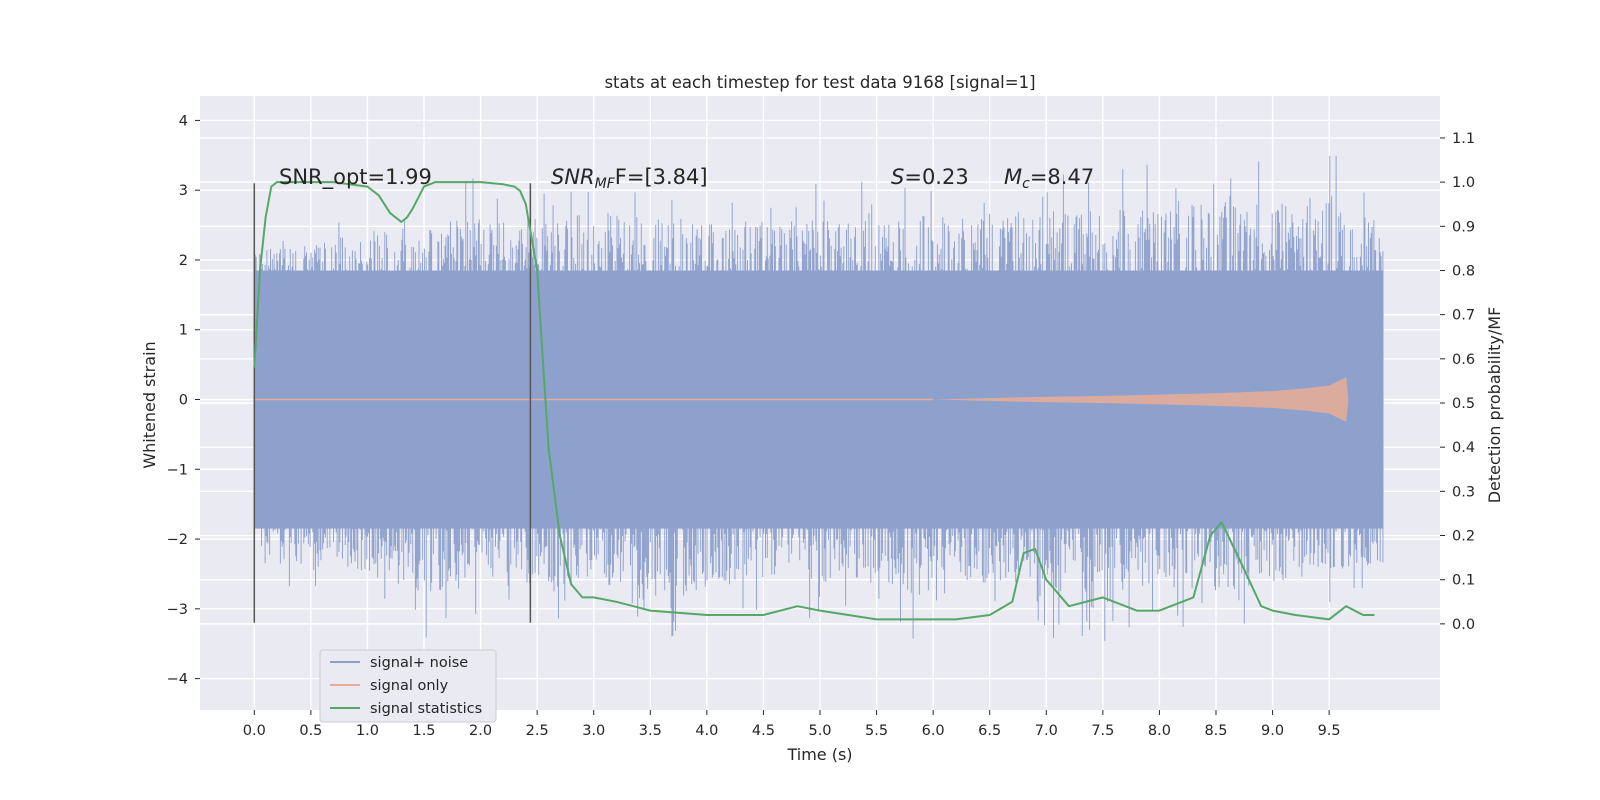 This screenshot has height=800, width=1600. Describe the element at coordinates (1141, 399) in the screenshot. I see `signal-only-area` at that location.